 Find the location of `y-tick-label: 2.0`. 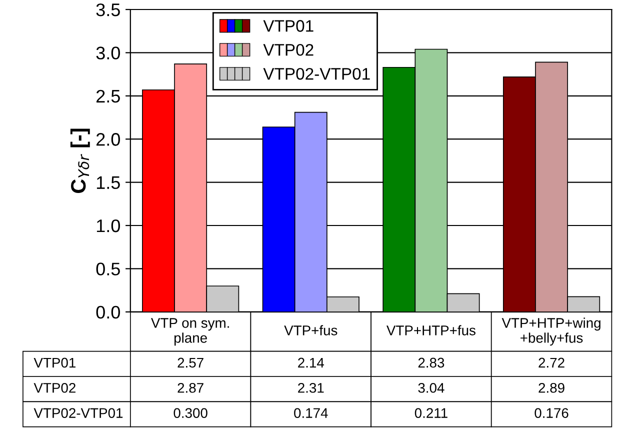

y-tick-label: 2.0 is located at coordinates (108, 139).